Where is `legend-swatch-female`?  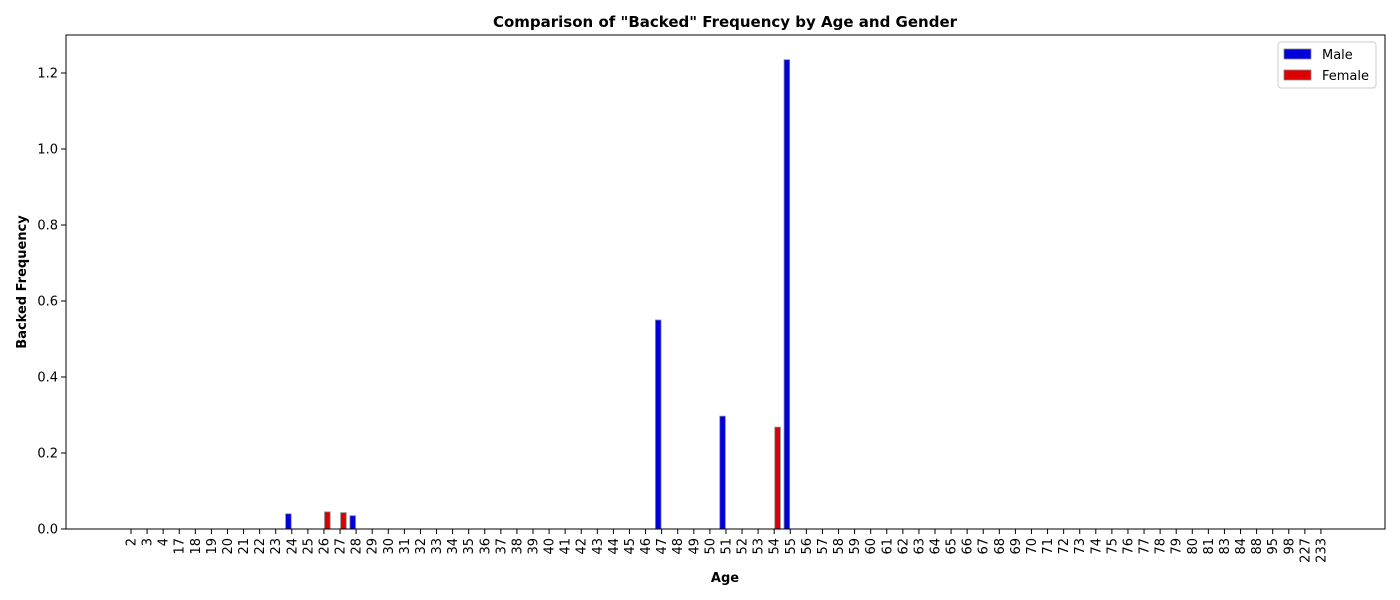
legend-swatch-female is located at coordinates (1297, 75).